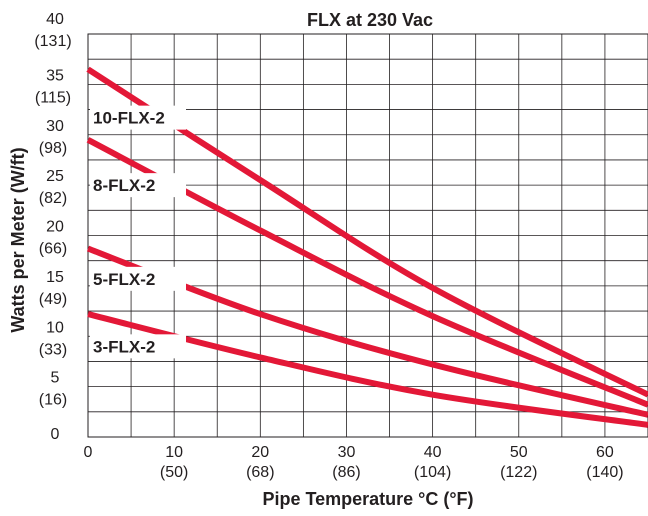 This screenshot has height=516, width=648. Describe the element at coordinates (55, 378) in the screenshot. I see `y-tick-label: 5` at that location.